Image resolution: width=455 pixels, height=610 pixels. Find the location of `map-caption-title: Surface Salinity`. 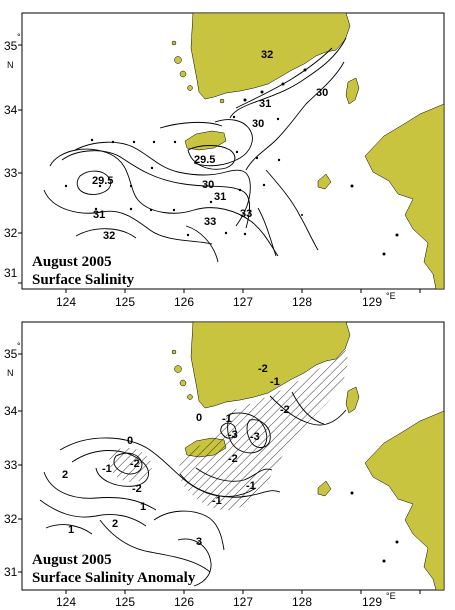

map-caption-title: Surface Salinity is located at coordinates (83, 280).